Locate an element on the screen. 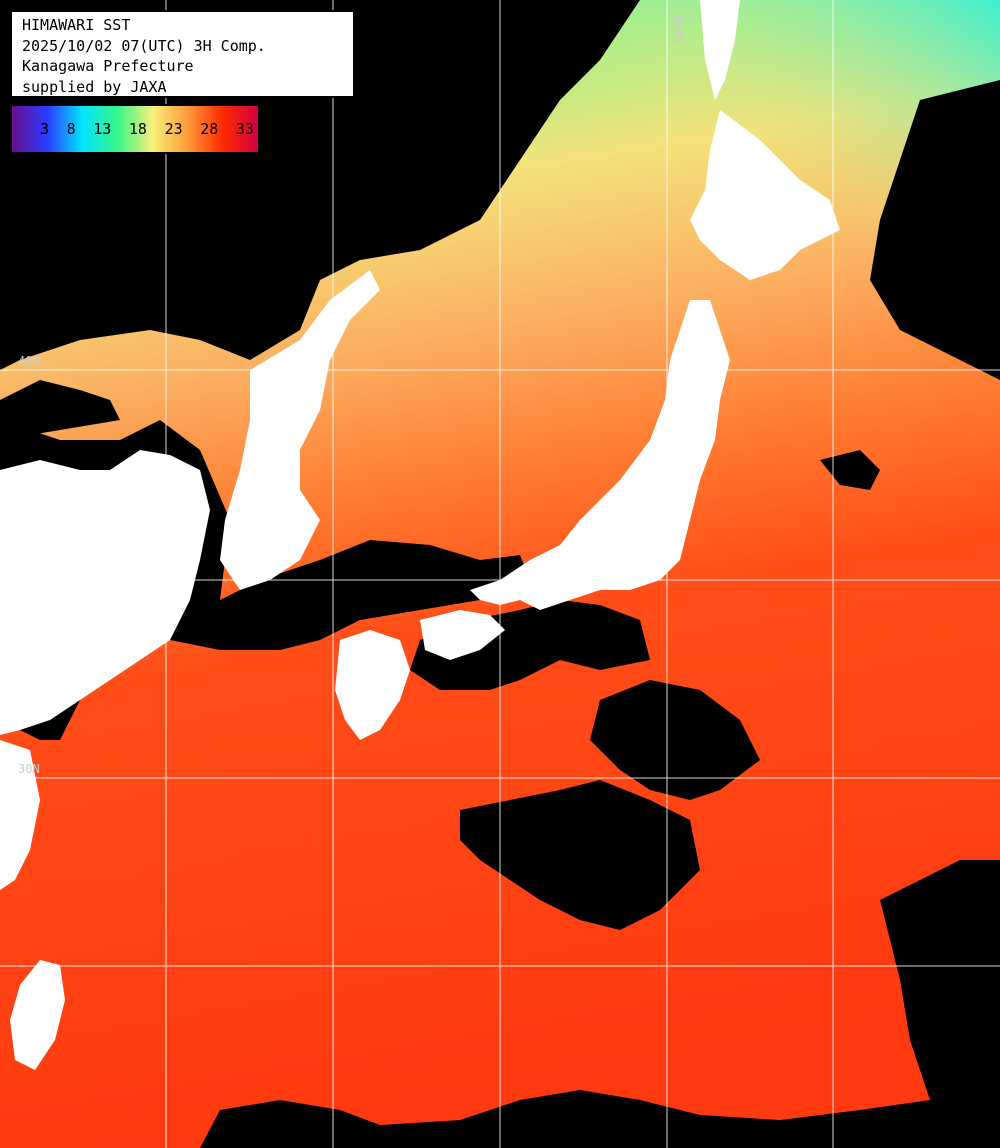  color-legend: 3 8 13 18 23 28 33 is located at coordinates (135, 129).